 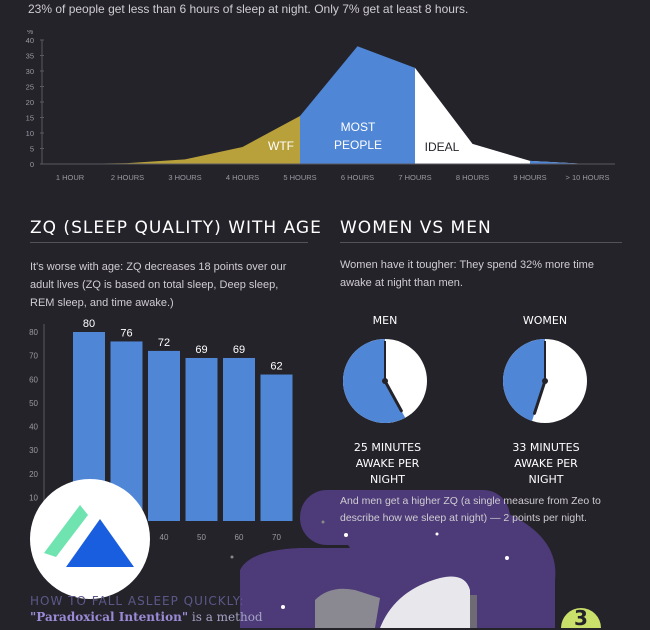 What do you see at coordinates (184, 177) in the screenshot?
I see `area-x-tick-label: 3 HOURS` at bounding box center [184, 177].